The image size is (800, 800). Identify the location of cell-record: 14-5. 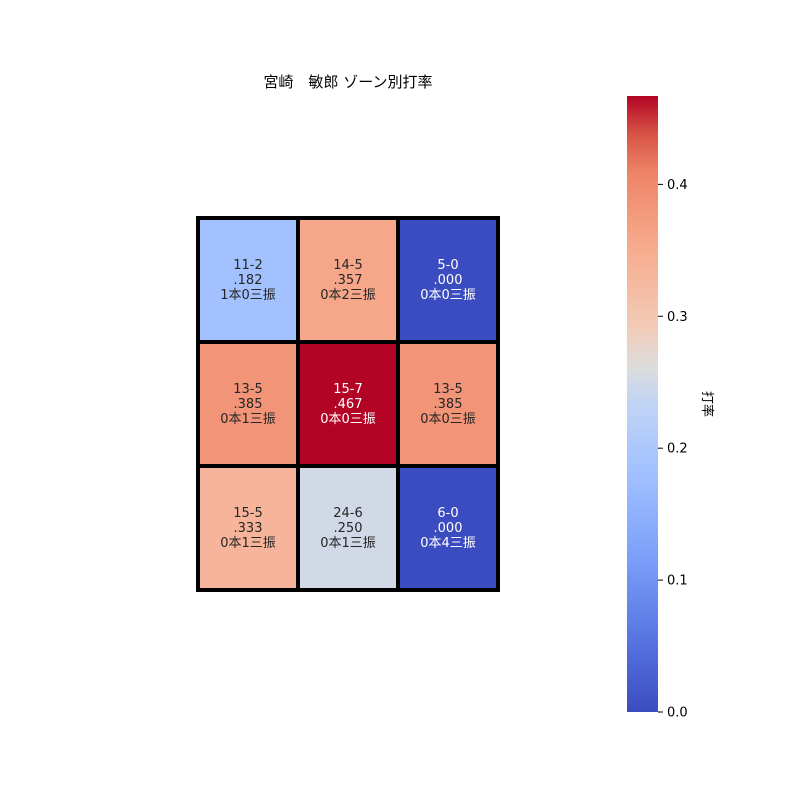
(348, 265).